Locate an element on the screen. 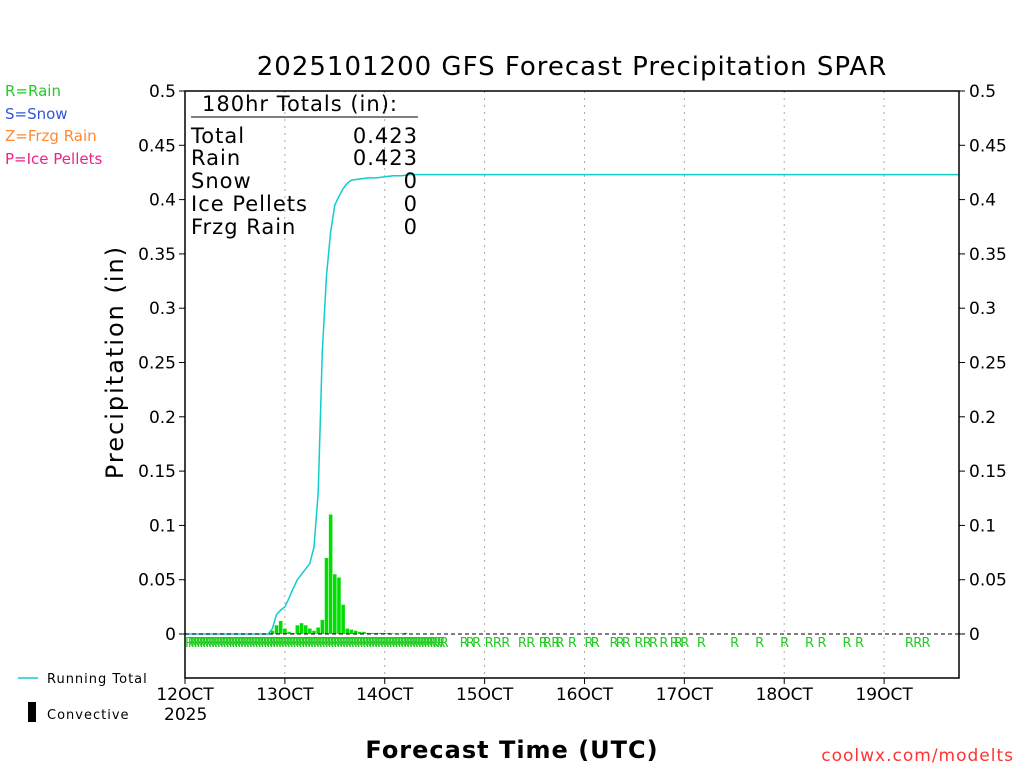  series-legend: Running Total Convective is located at coordinates (82, 697).